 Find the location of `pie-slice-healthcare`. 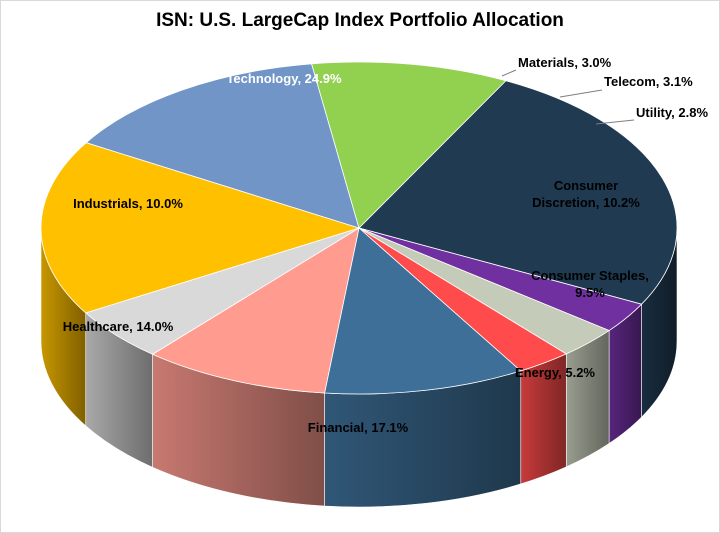

pie-slice-healthcare is located at coordinates (222, 146).